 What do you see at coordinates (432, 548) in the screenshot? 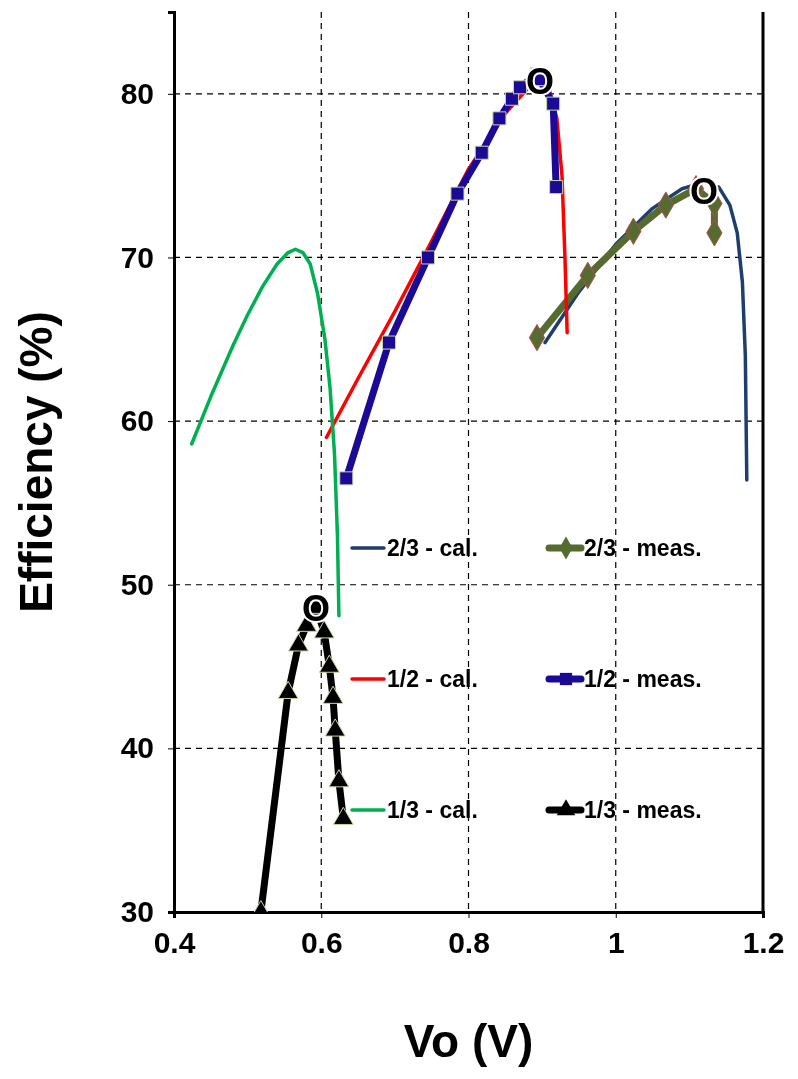
I see `legend-label: 2/3 - cal.` at bounding box center [432, 548].